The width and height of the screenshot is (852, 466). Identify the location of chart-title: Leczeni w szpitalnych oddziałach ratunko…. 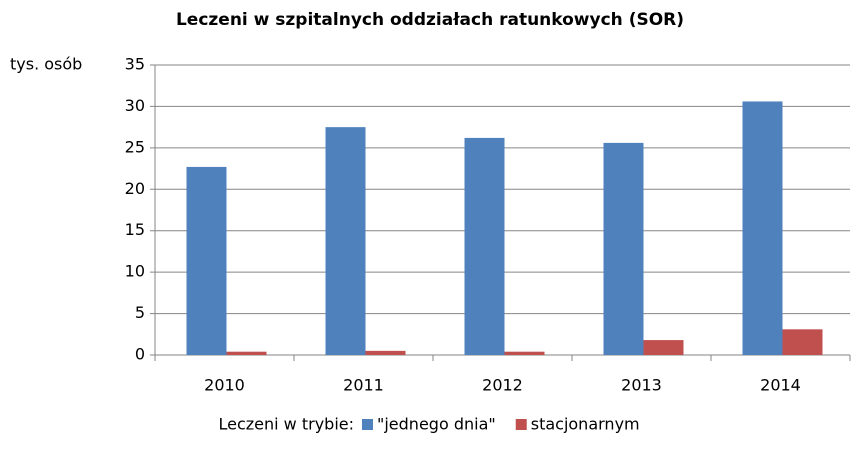
(430, 20).